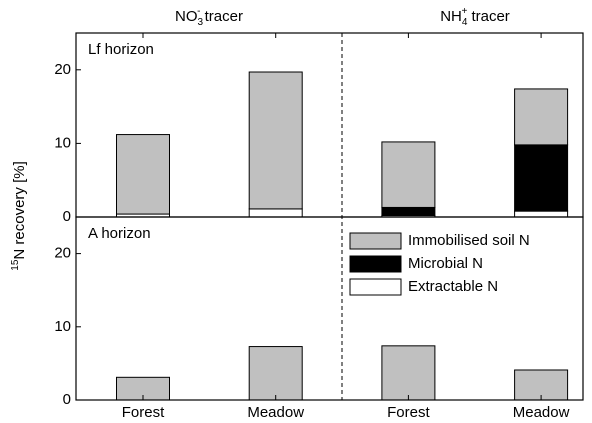 This screenshot has width=592, height=423. Describe the element at coordinates (121, 49) in the screenshot. I see `panel-label: Lf horizon` at that location.